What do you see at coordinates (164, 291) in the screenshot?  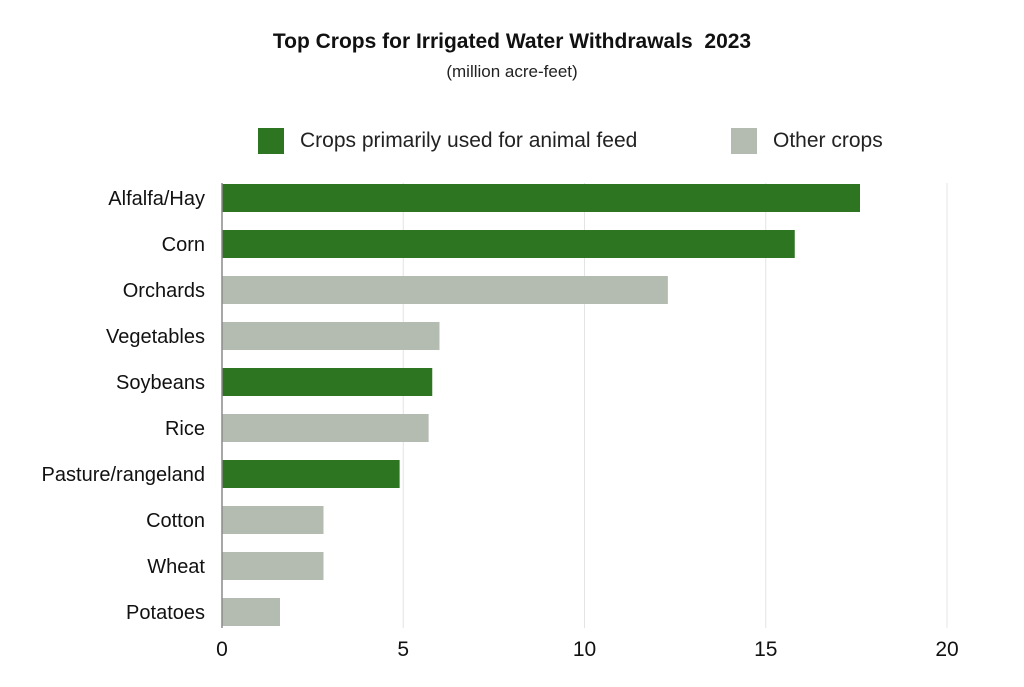 I see `category-label-2: Orchards` at bounding box center [164, 291].